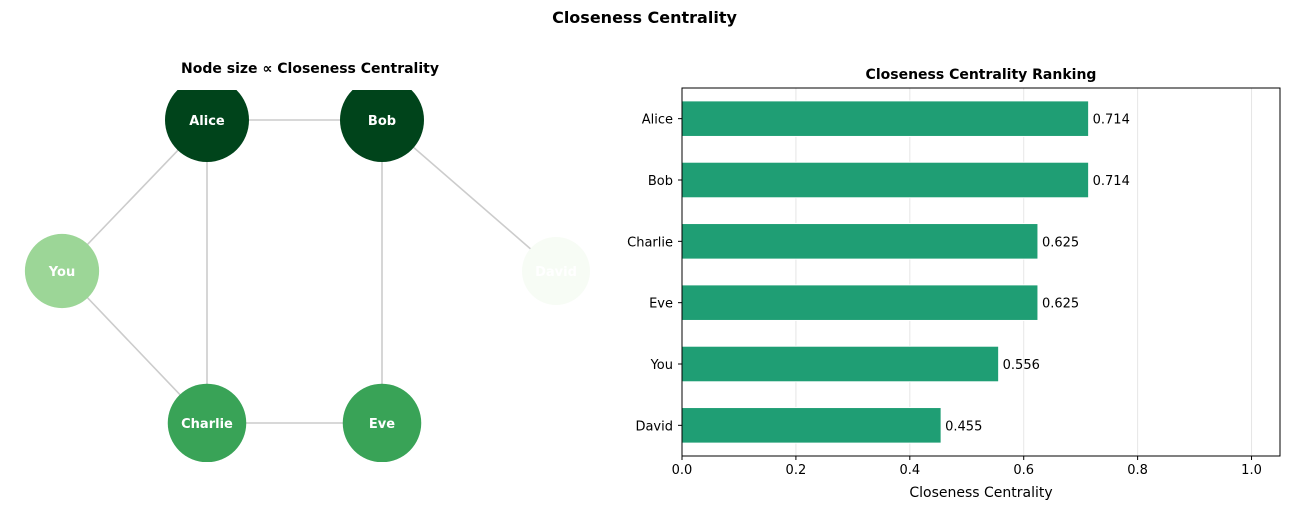  What do you see at coordinates (1111, 120) in the screenshot?
I see `value-label-alice: 0.714` at bounding box center [1111, 120].